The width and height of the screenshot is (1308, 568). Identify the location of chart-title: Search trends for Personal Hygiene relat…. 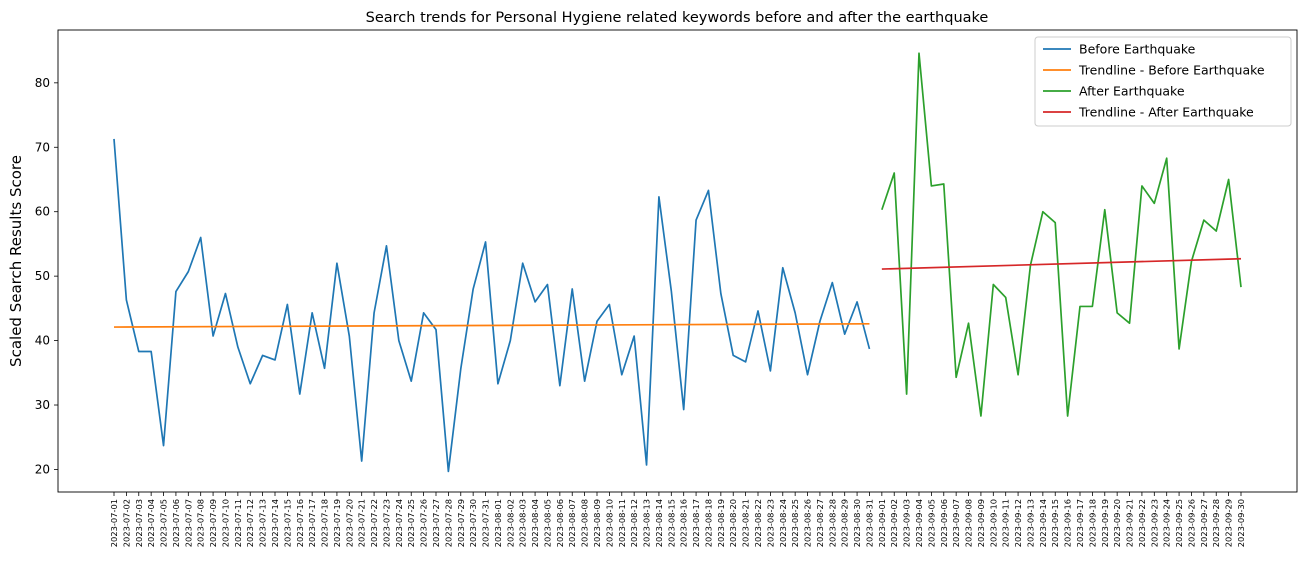
(677, 18).